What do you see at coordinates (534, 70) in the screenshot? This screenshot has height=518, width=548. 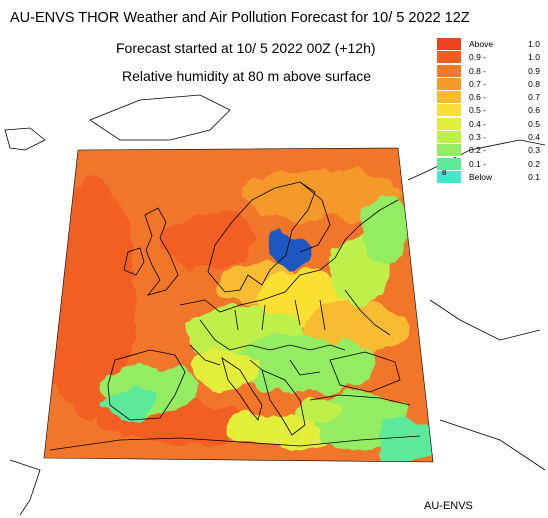 I see `legend-value: 0.9` at bounding box center [534, 70].